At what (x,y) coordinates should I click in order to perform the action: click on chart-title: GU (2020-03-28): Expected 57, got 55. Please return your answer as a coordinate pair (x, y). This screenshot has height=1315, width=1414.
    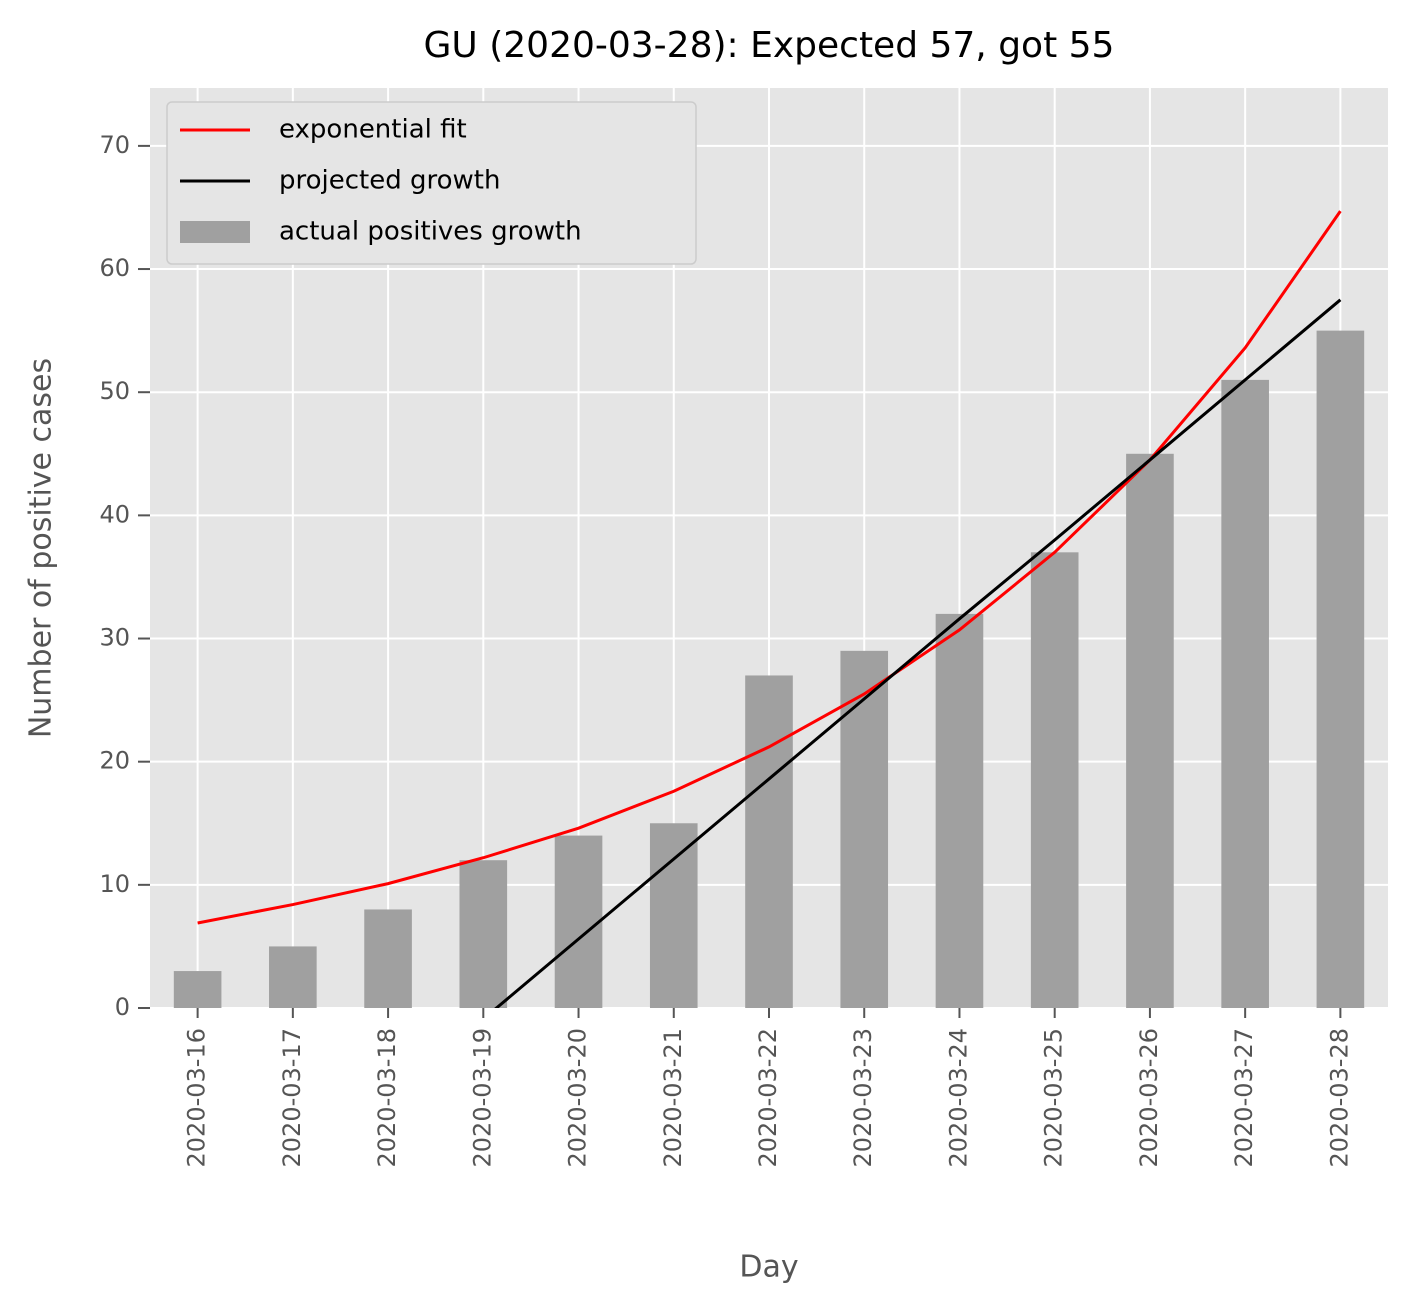
    Looking at the image, I should click on (769, 45).